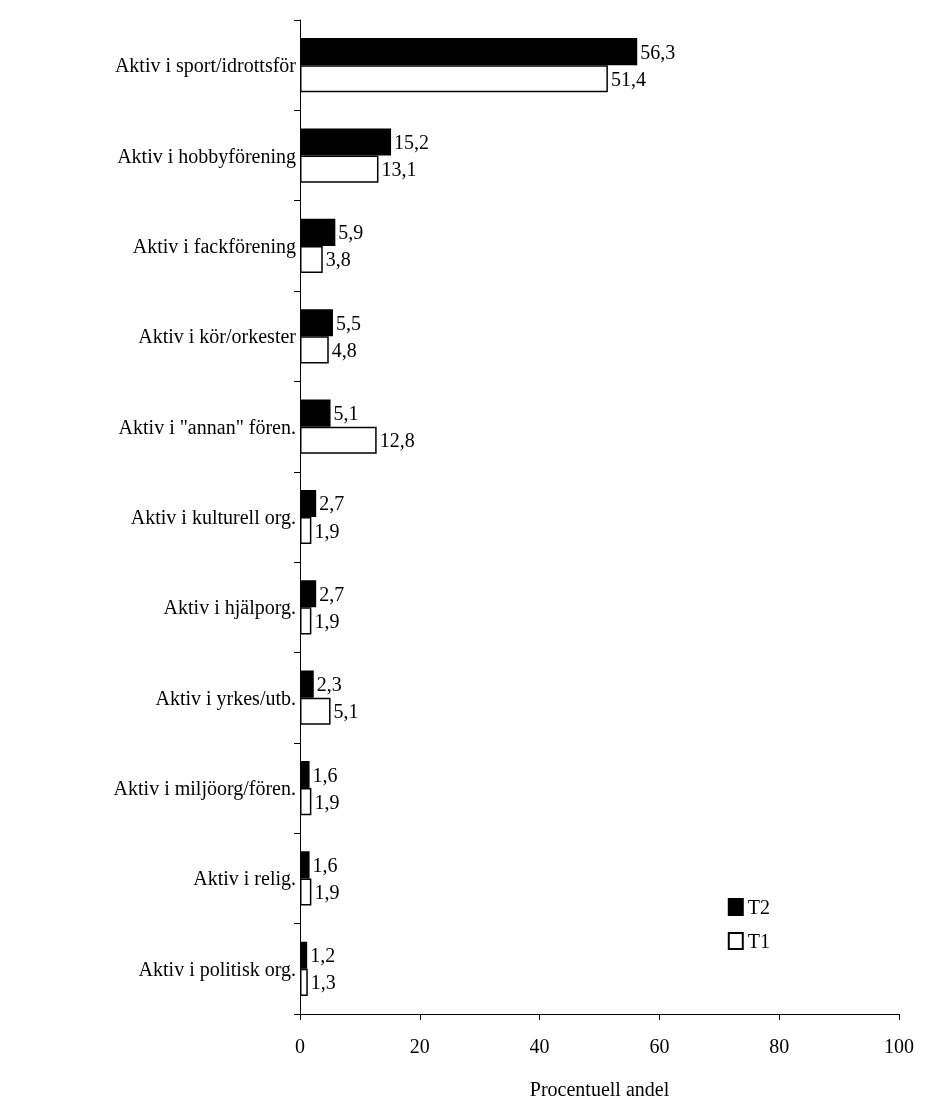  What do you see at coordinates (599, 1089) in the screenshot?
I see `x-axis-title: Procentuell andel` at bounding box center [599, 1089].